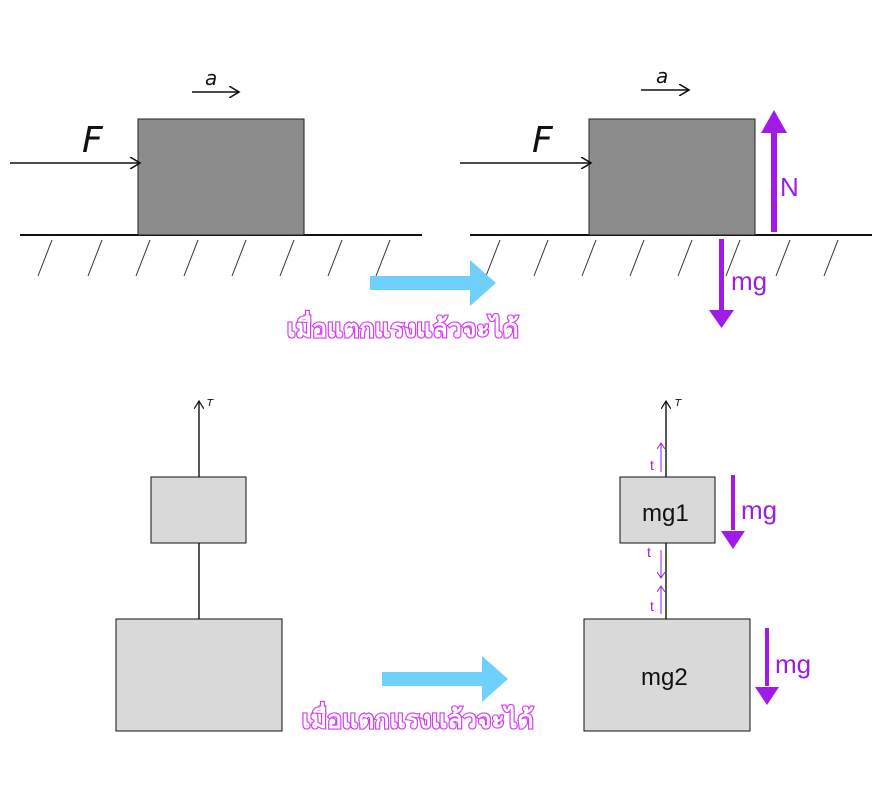 This screenshot has height=786, width=887. What do you see at coordinates (433, 283) in the screenshot?
I see `transition-arrow-top` at bounding box center [433, 283].